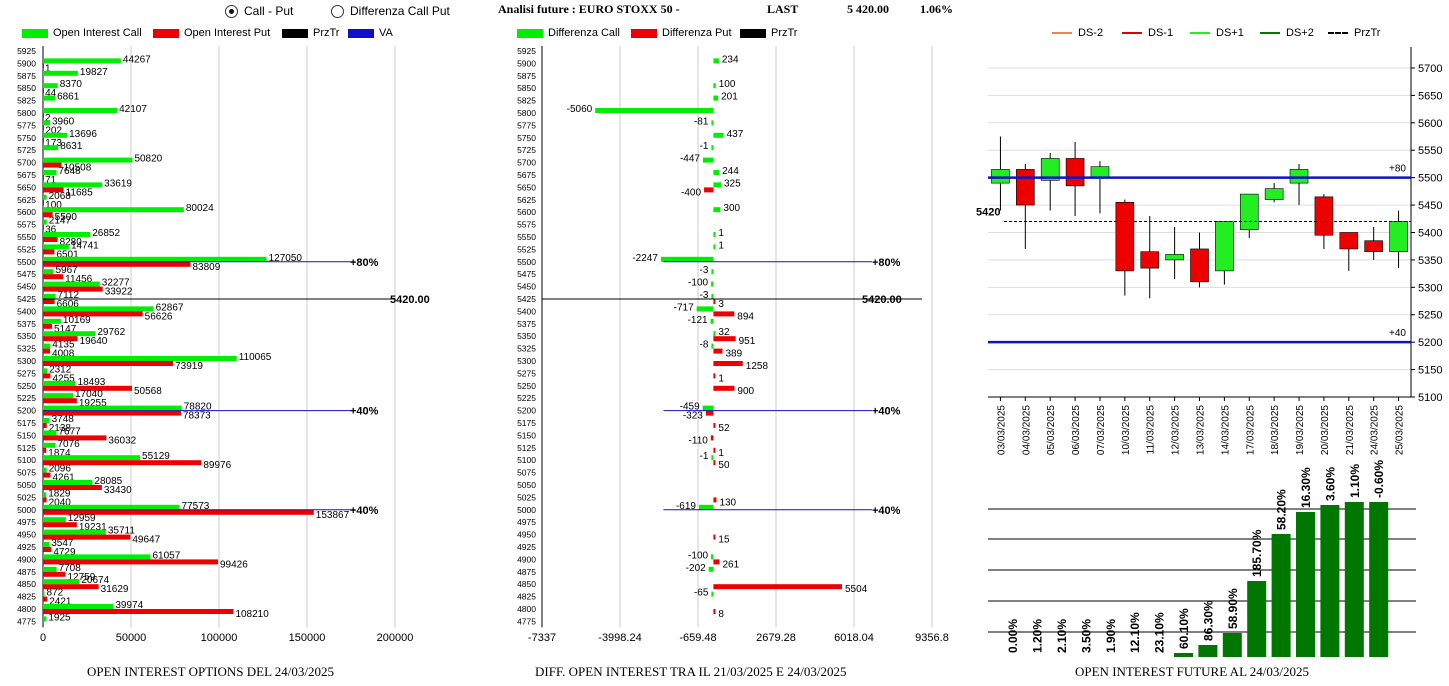  I want to click on ds-label: +80, so click(1397, 169).